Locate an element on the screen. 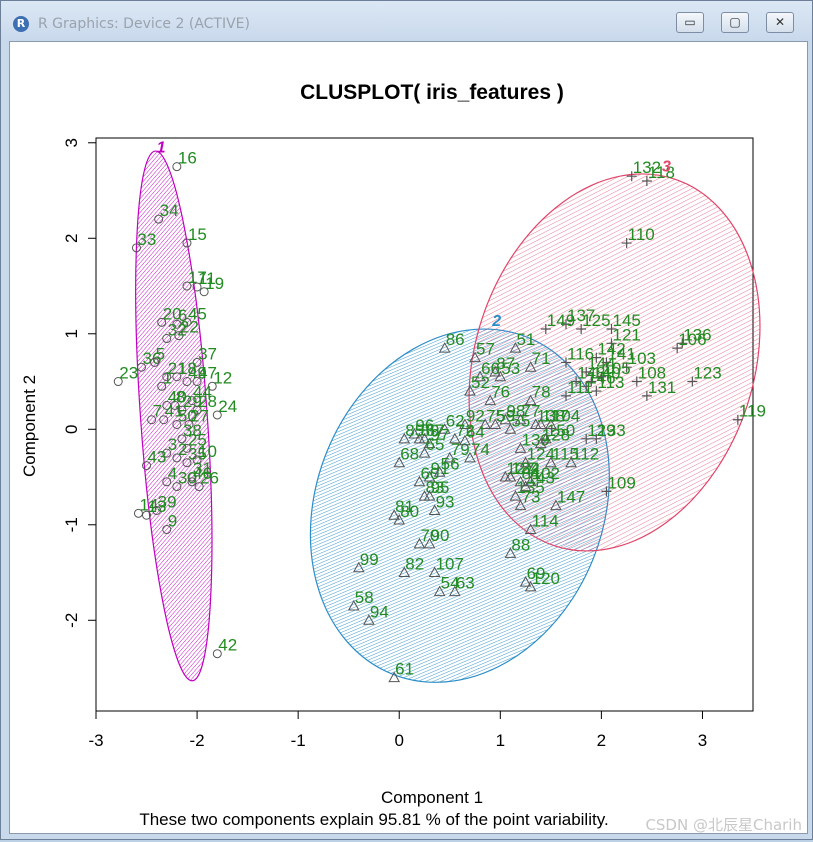 The image size is (813, 842). data-point-label: 52 is located at coordinates (480, 382).